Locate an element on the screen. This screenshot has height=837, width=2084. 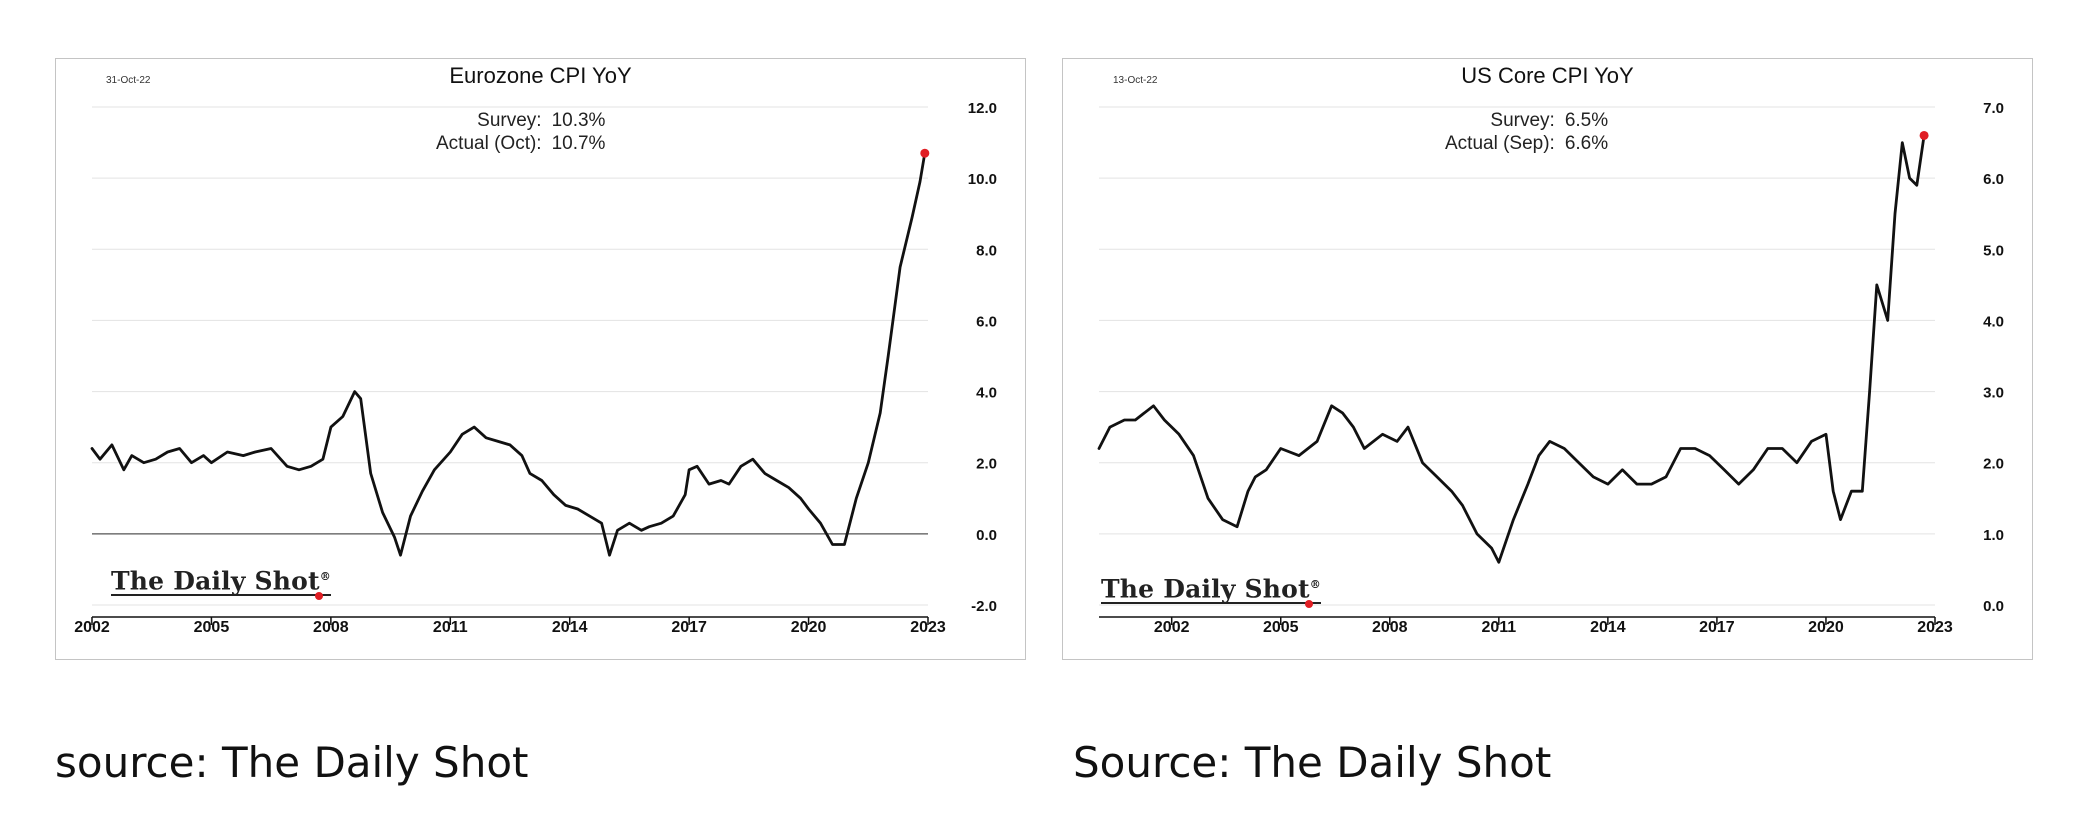
chart-title: Eurozone CPI YoY is located at coordinates (540, 75).